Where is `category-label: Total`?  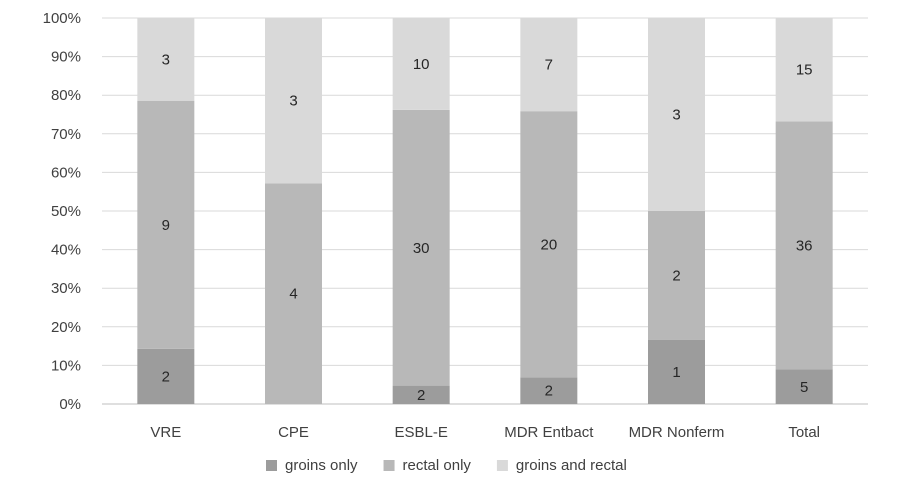 category-label: Total is located at coordinates (804, 432).